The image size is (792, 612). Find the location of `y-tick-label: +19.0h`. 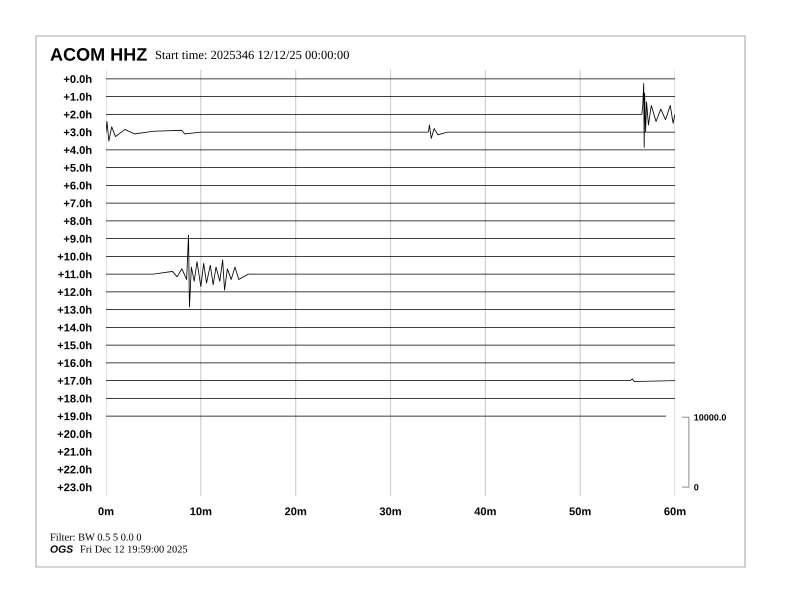

y-tick-label: +19.0h is located at coordinates (75, 416).